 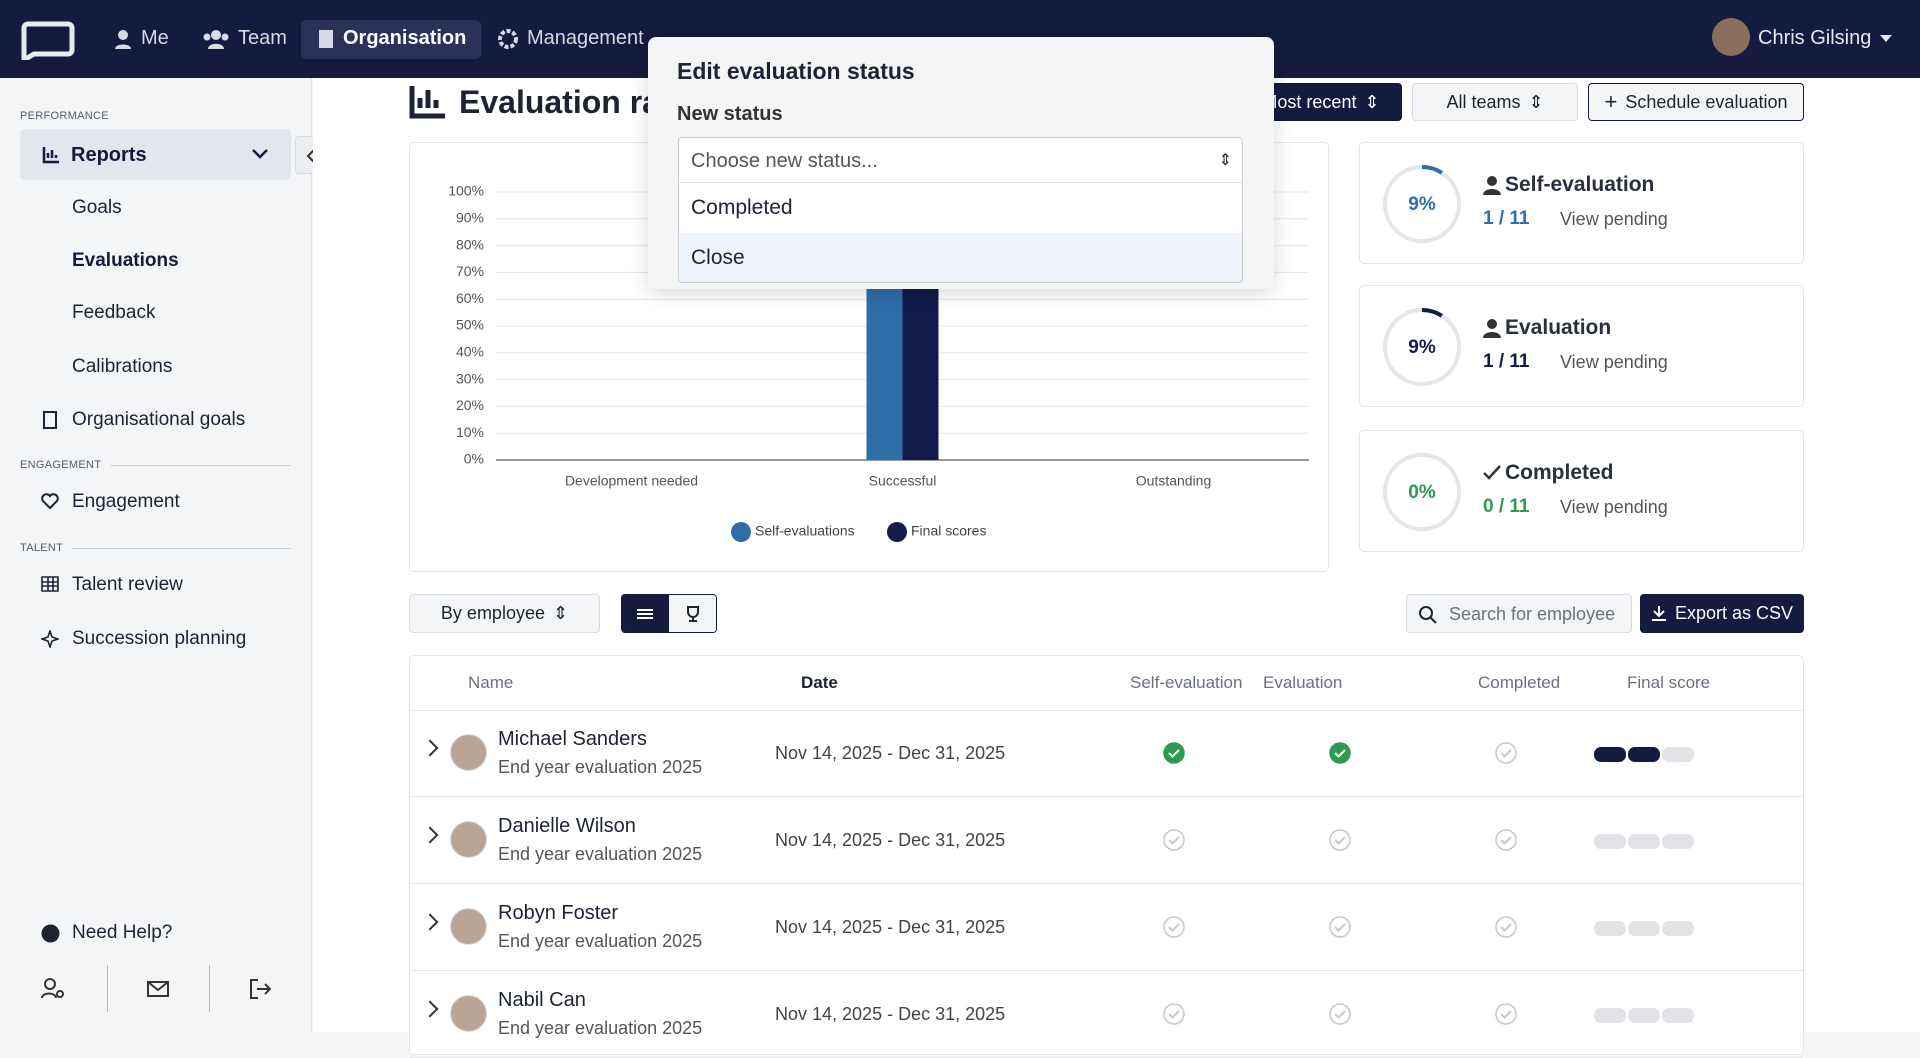 I want to click on option-label: Completed, so click(x=742, y=207).